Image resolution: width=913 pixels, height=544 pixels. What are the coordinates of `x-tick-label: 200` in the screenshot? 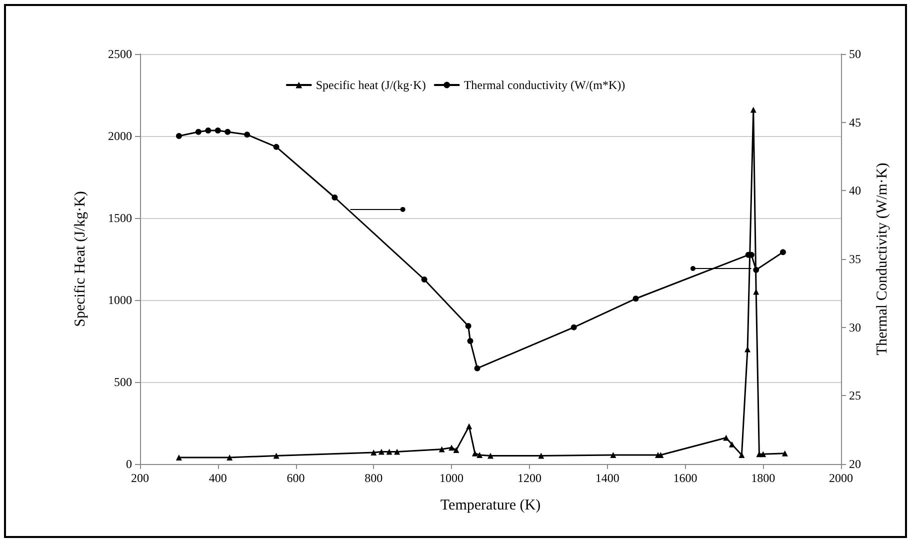 It's located at (140, 478).